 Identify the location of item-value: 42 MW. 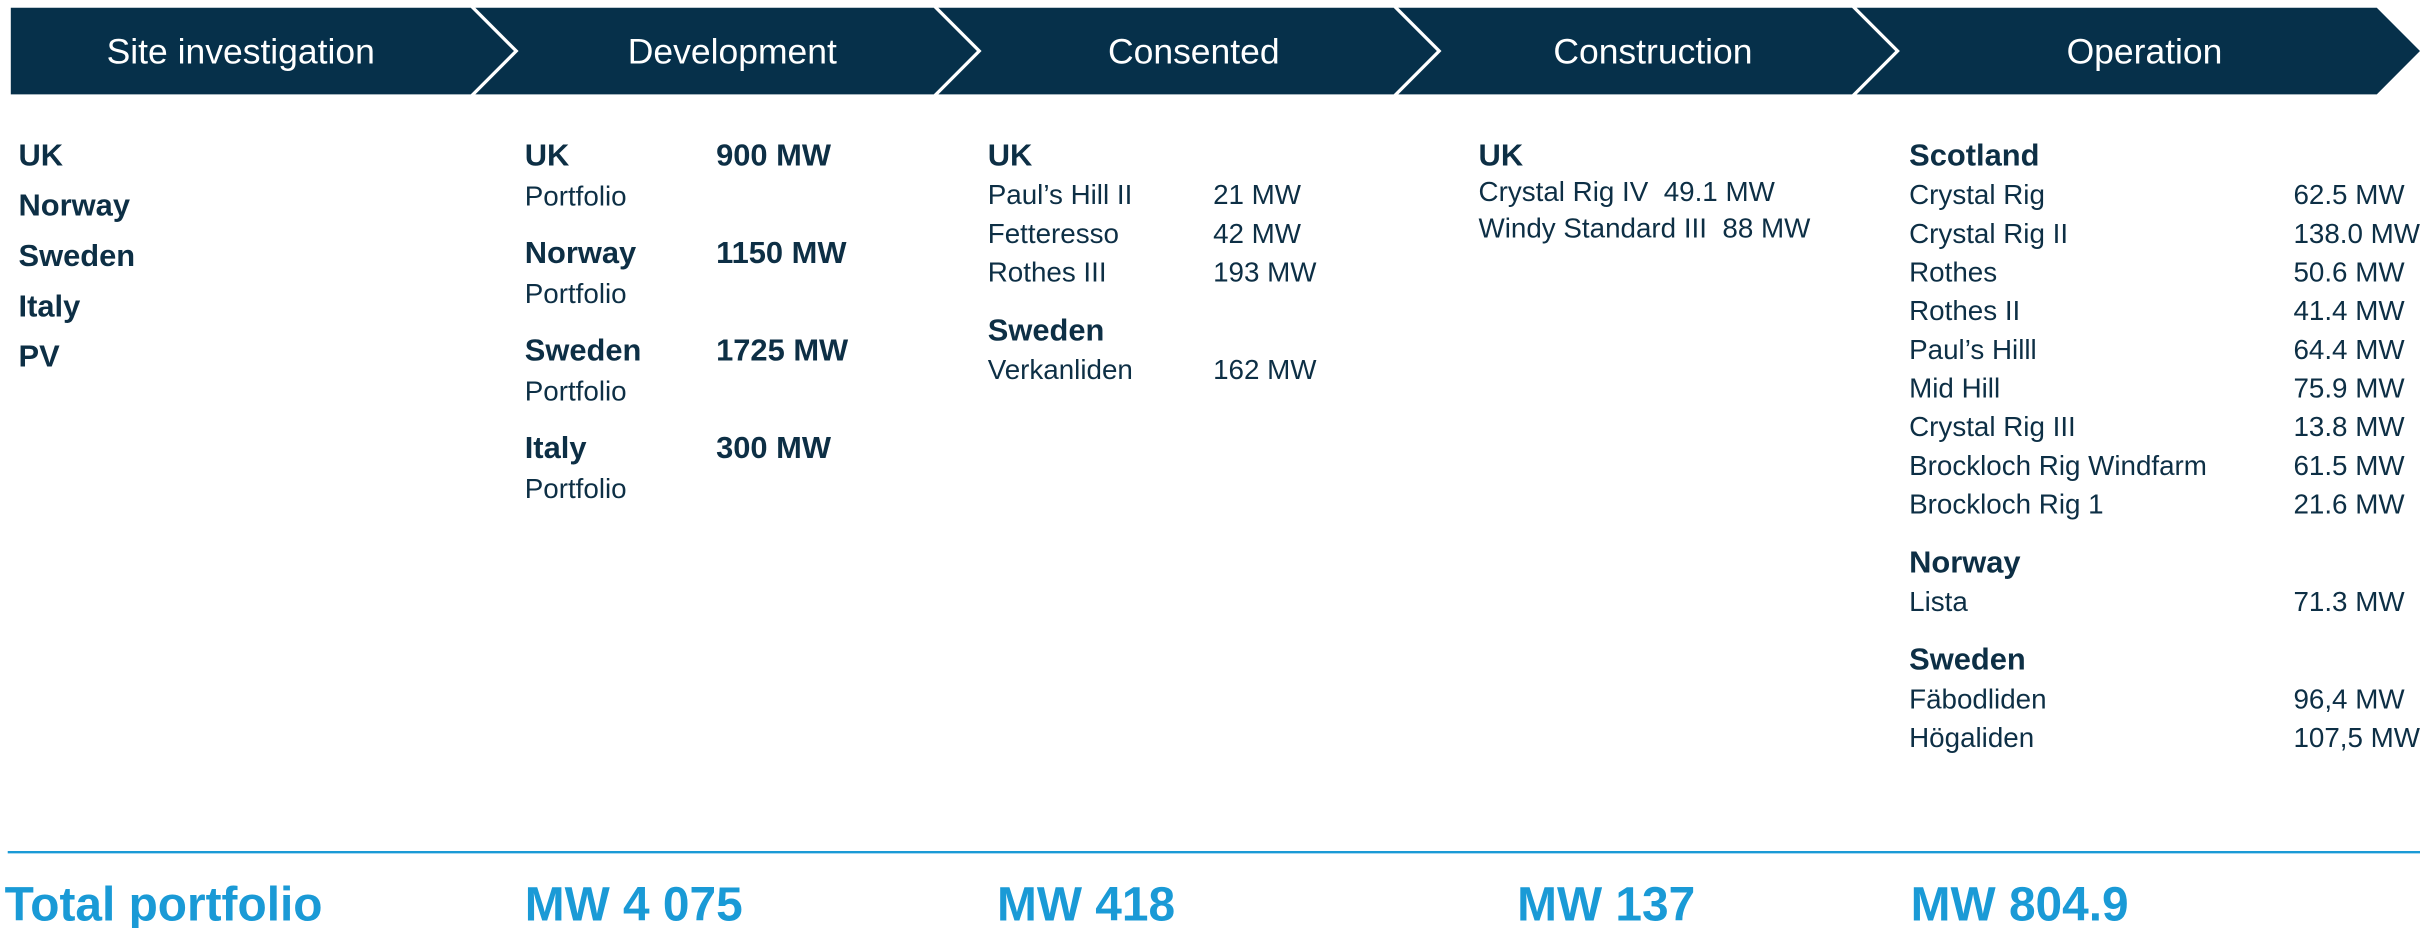
(1257, 233).